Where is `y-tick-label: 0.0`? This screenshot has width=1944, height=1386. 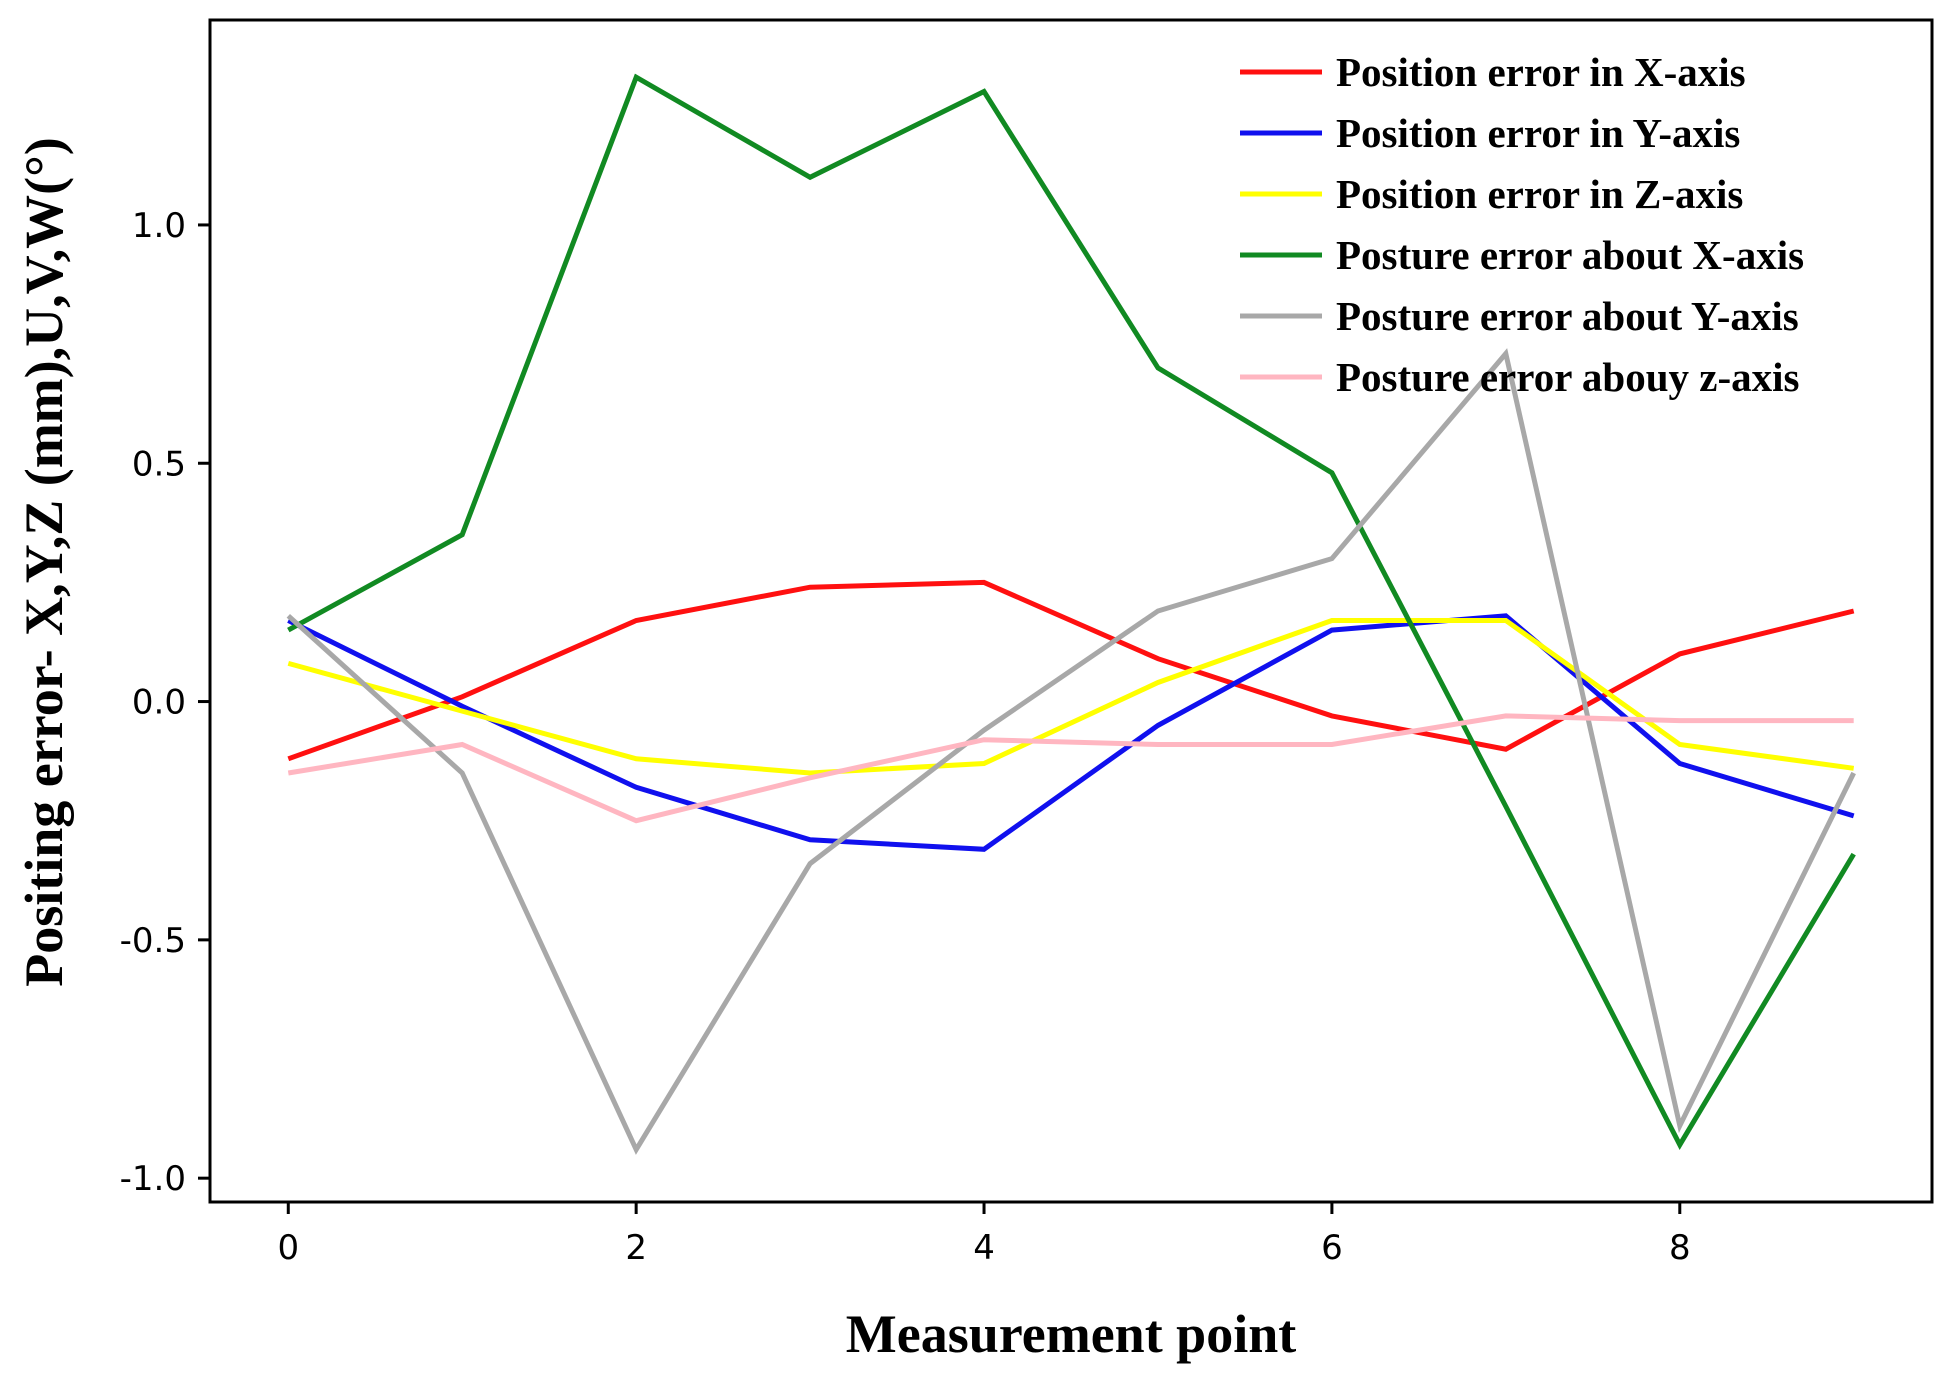 y-tick-label: 0.0 is located at coordinates (159, 703).